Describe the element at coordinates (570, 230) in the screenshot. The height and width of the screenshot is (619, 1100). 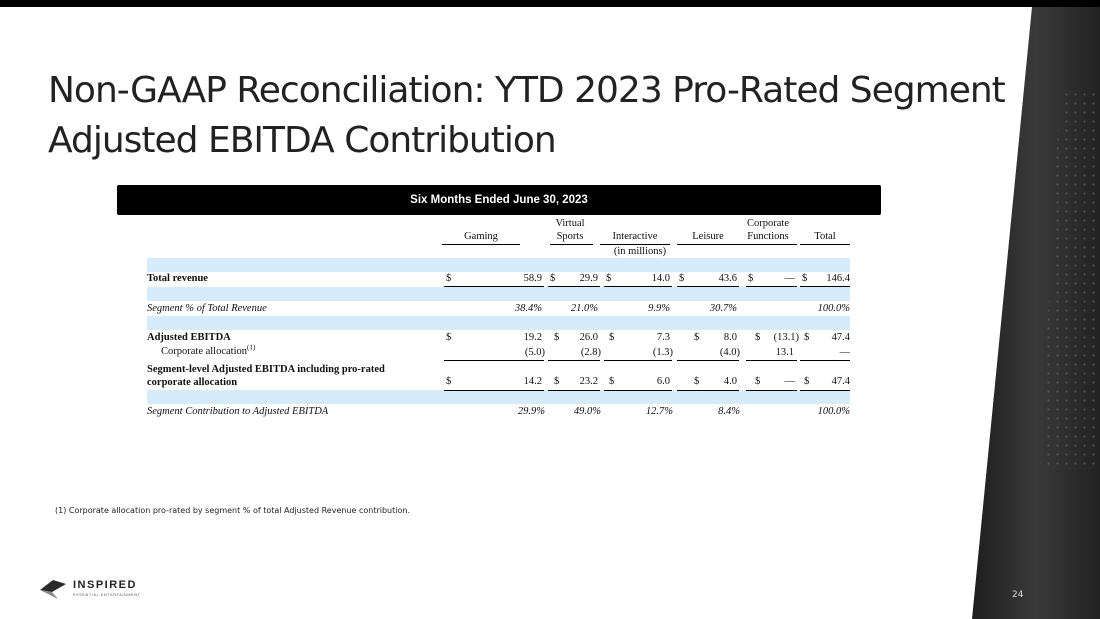
I see `col-header-virtual-sports: Virtual Sports` at that location.